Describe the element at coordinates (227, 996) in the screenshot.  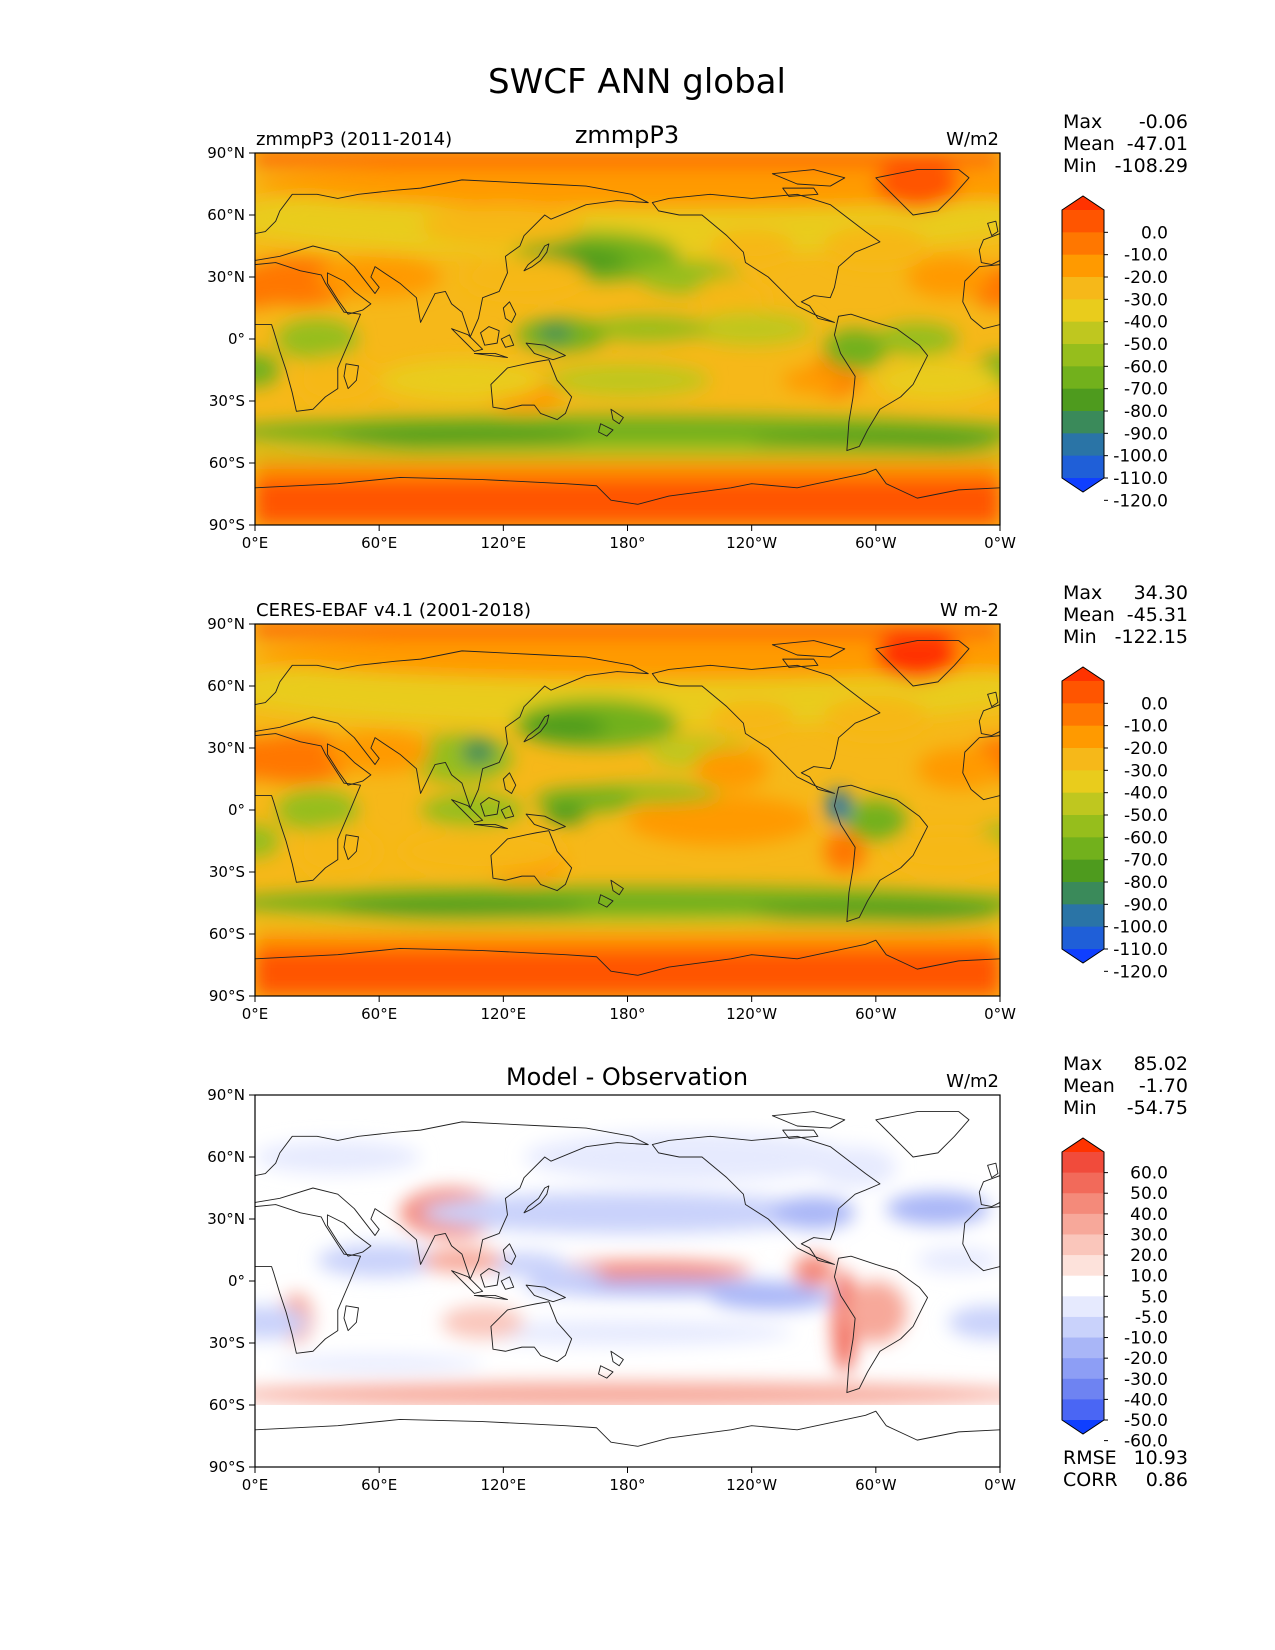
I see `y-tick-label: 90°S` at that location.